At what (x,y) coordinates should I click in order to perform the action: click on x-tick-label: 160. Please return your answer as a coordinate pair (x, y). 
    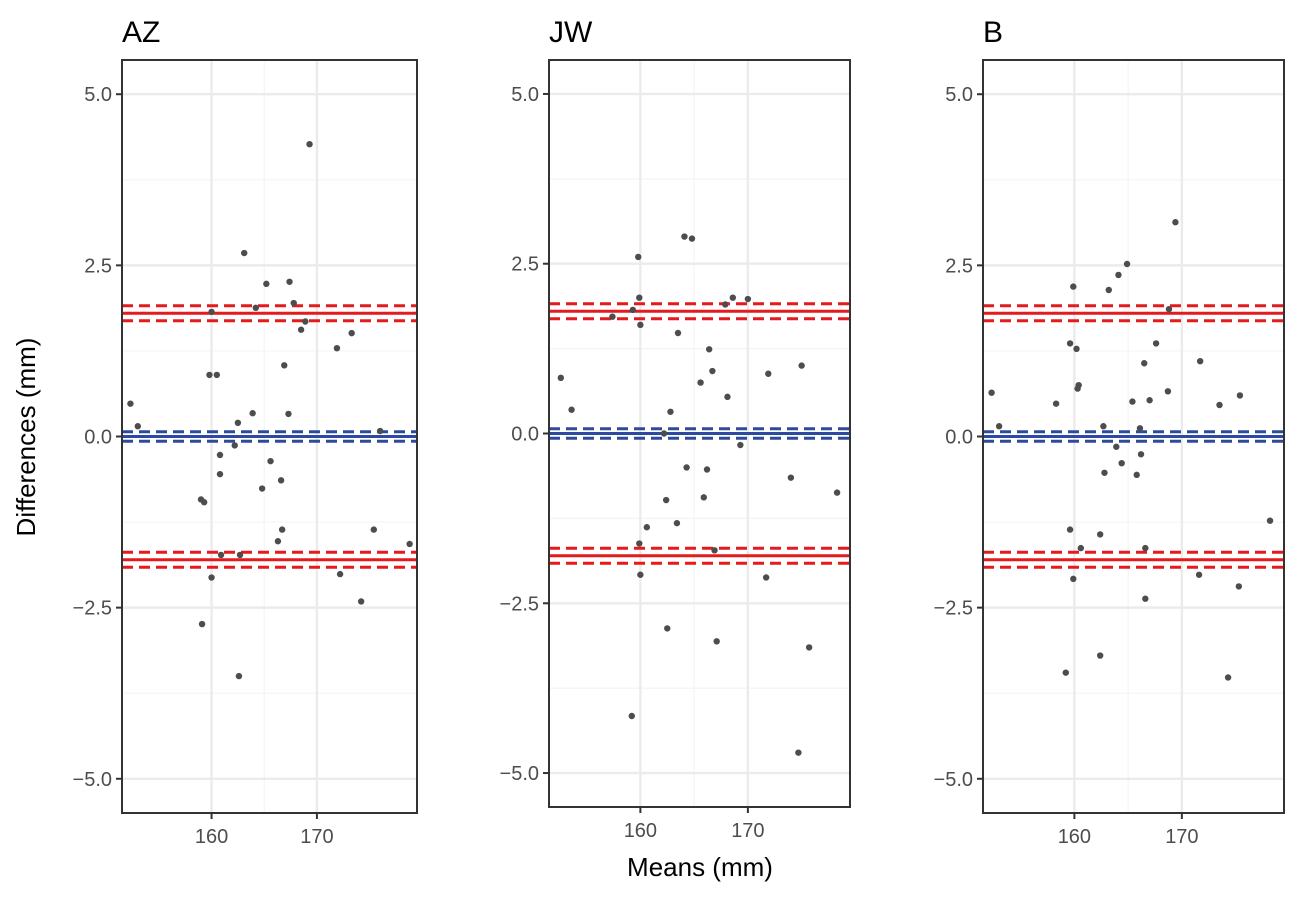
    Looking at the image, I should click on (640, 831).